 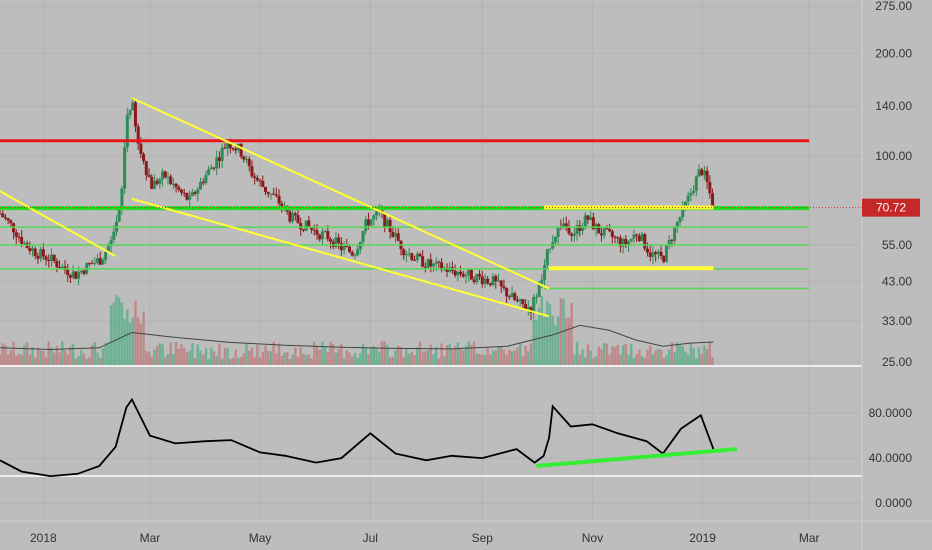 What do you see at coordinates (893, 503) in the screenshot?
I see `osc-tick-label: 0.0000` at bounding box center [893, 503].